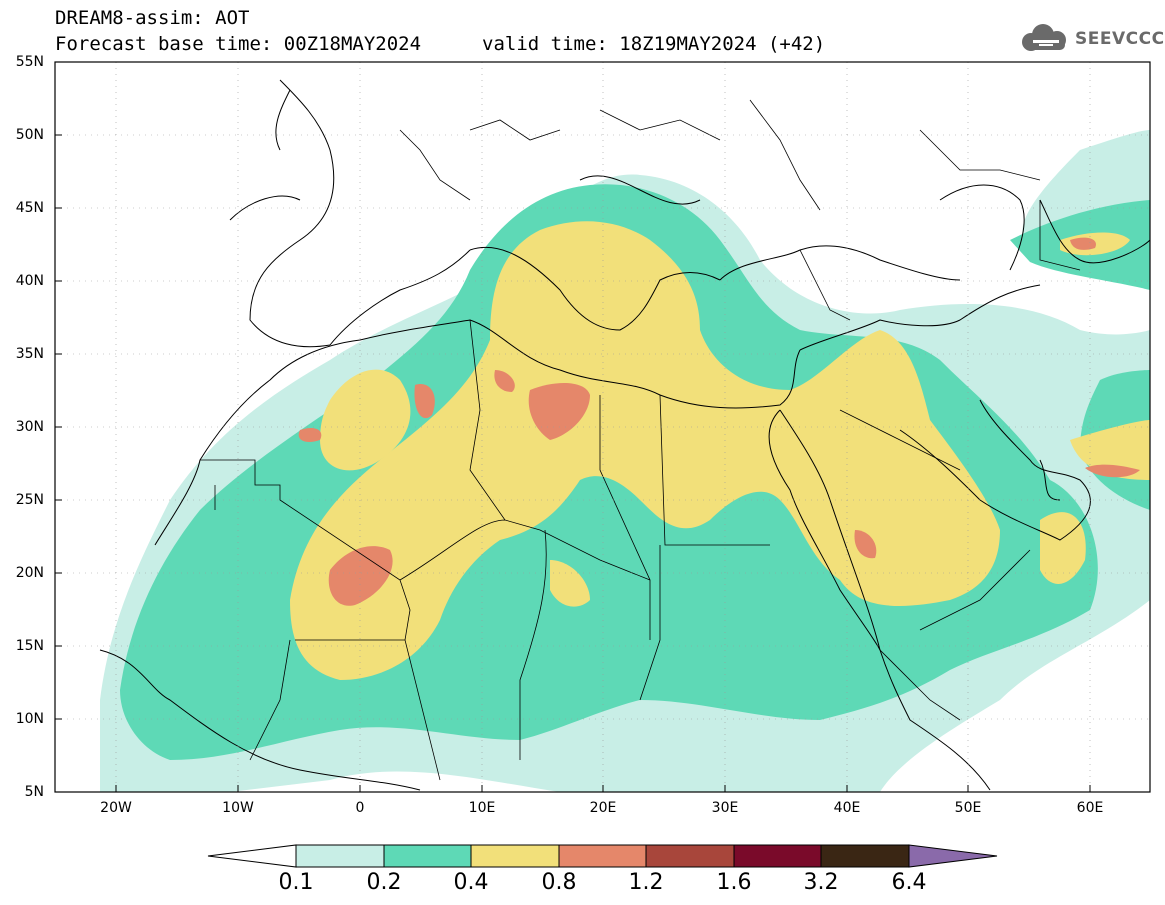 The image size is (1165, 905). Describe the element at coordinates (29, 500) in the screenshot. I see `lat-label-25n: 25N` at that location.